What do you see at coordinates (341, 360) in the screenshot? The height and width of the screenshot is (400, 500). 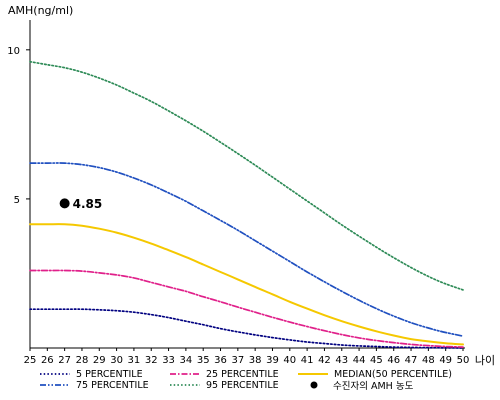 I see `x-tick-label: 43` at bounding box center [341, 360].